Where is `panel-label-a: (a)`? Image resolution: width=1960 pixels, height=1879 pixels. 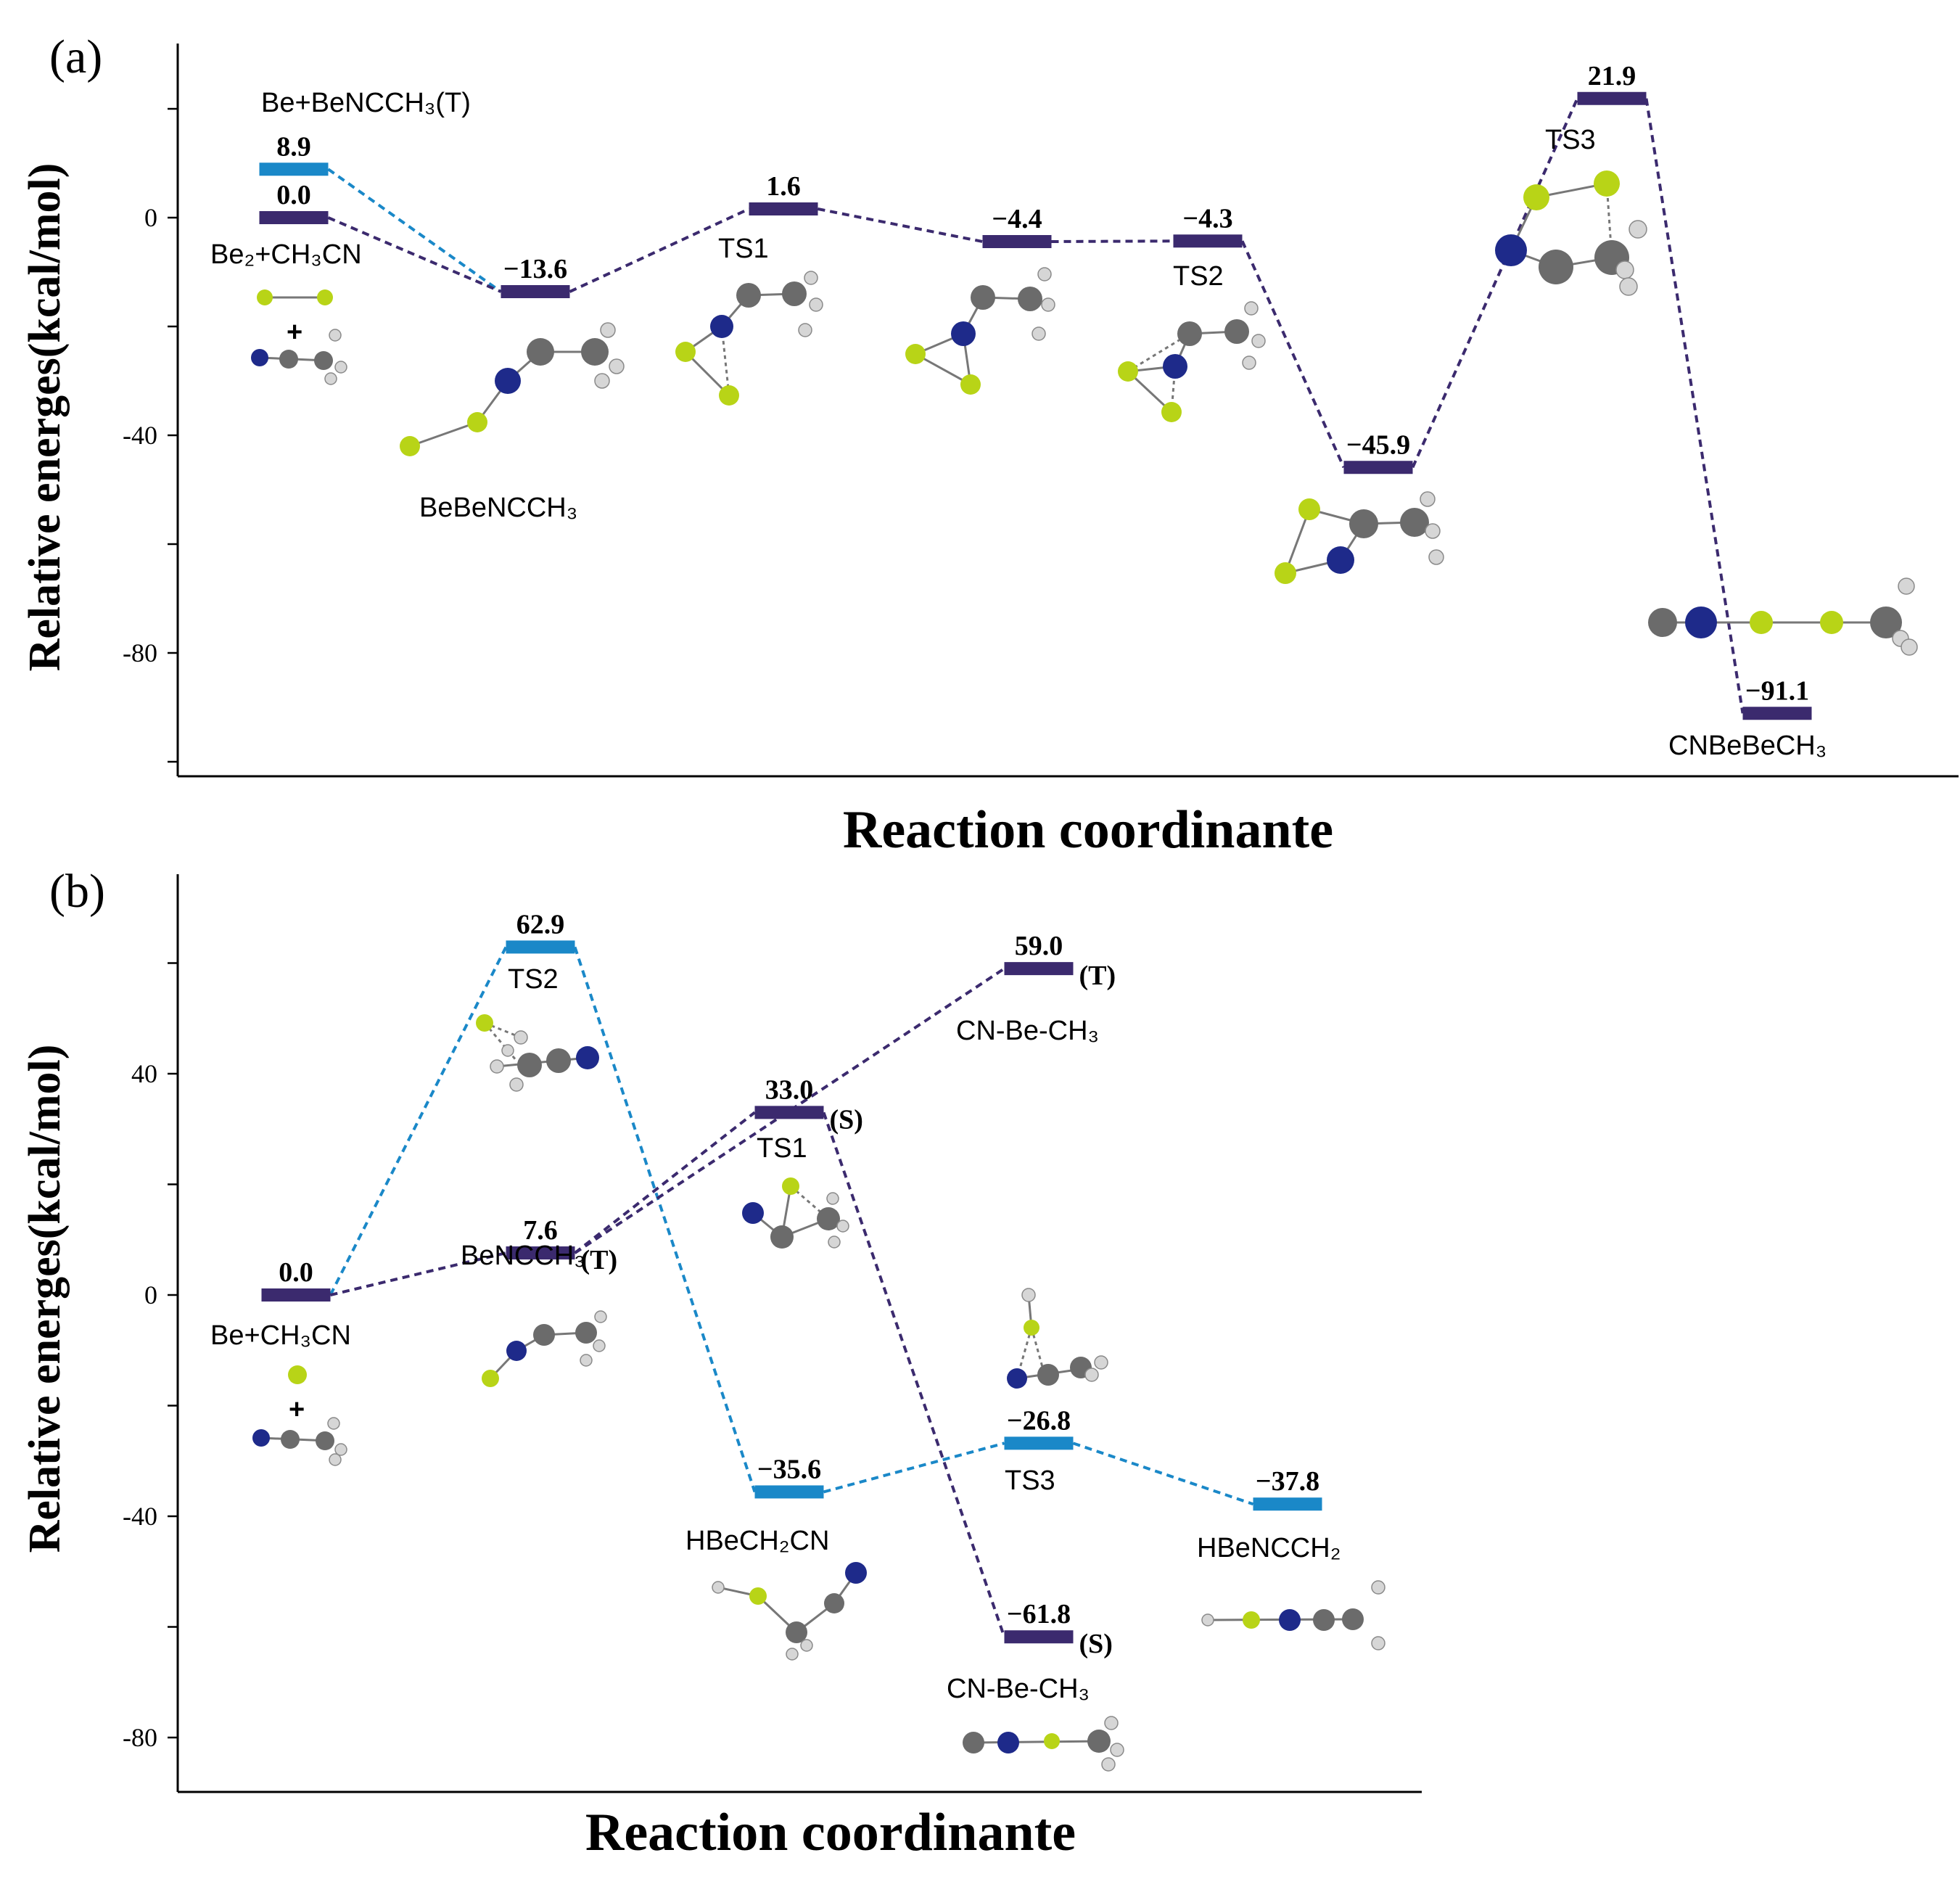 panel-label-a: (a) is located at coordinates (75, 56).